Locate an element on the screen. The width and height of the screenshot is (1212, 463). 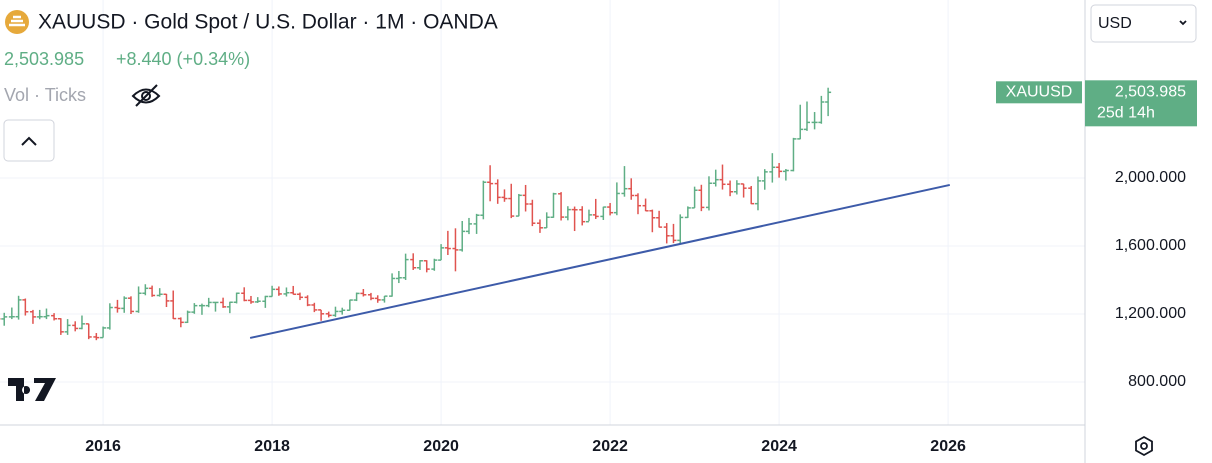
hide-icon is located at coordinates (146, 95).